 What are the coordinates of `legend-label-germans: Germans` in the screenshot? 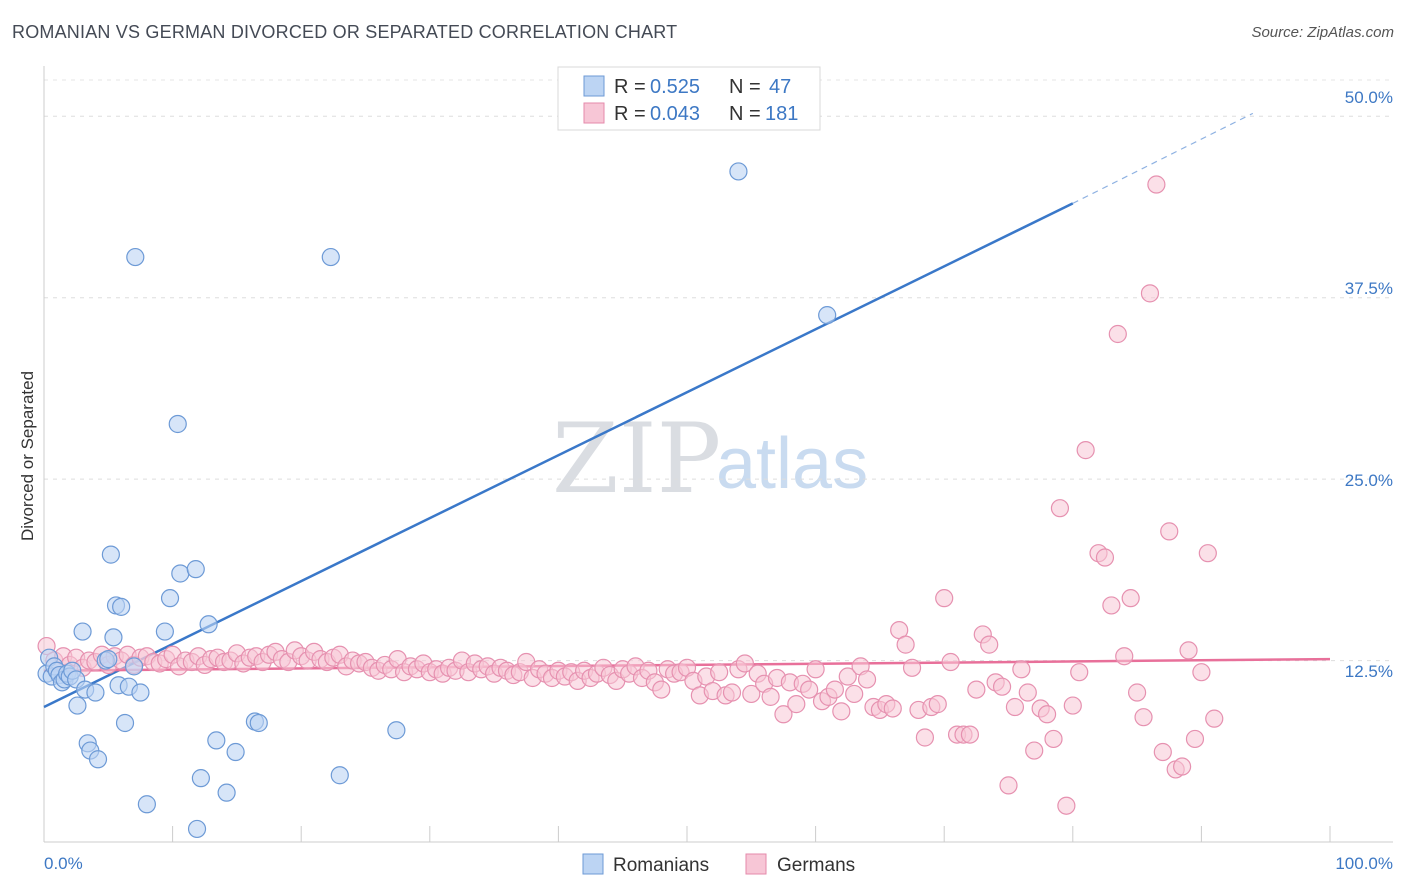 It's located at (816, 865).